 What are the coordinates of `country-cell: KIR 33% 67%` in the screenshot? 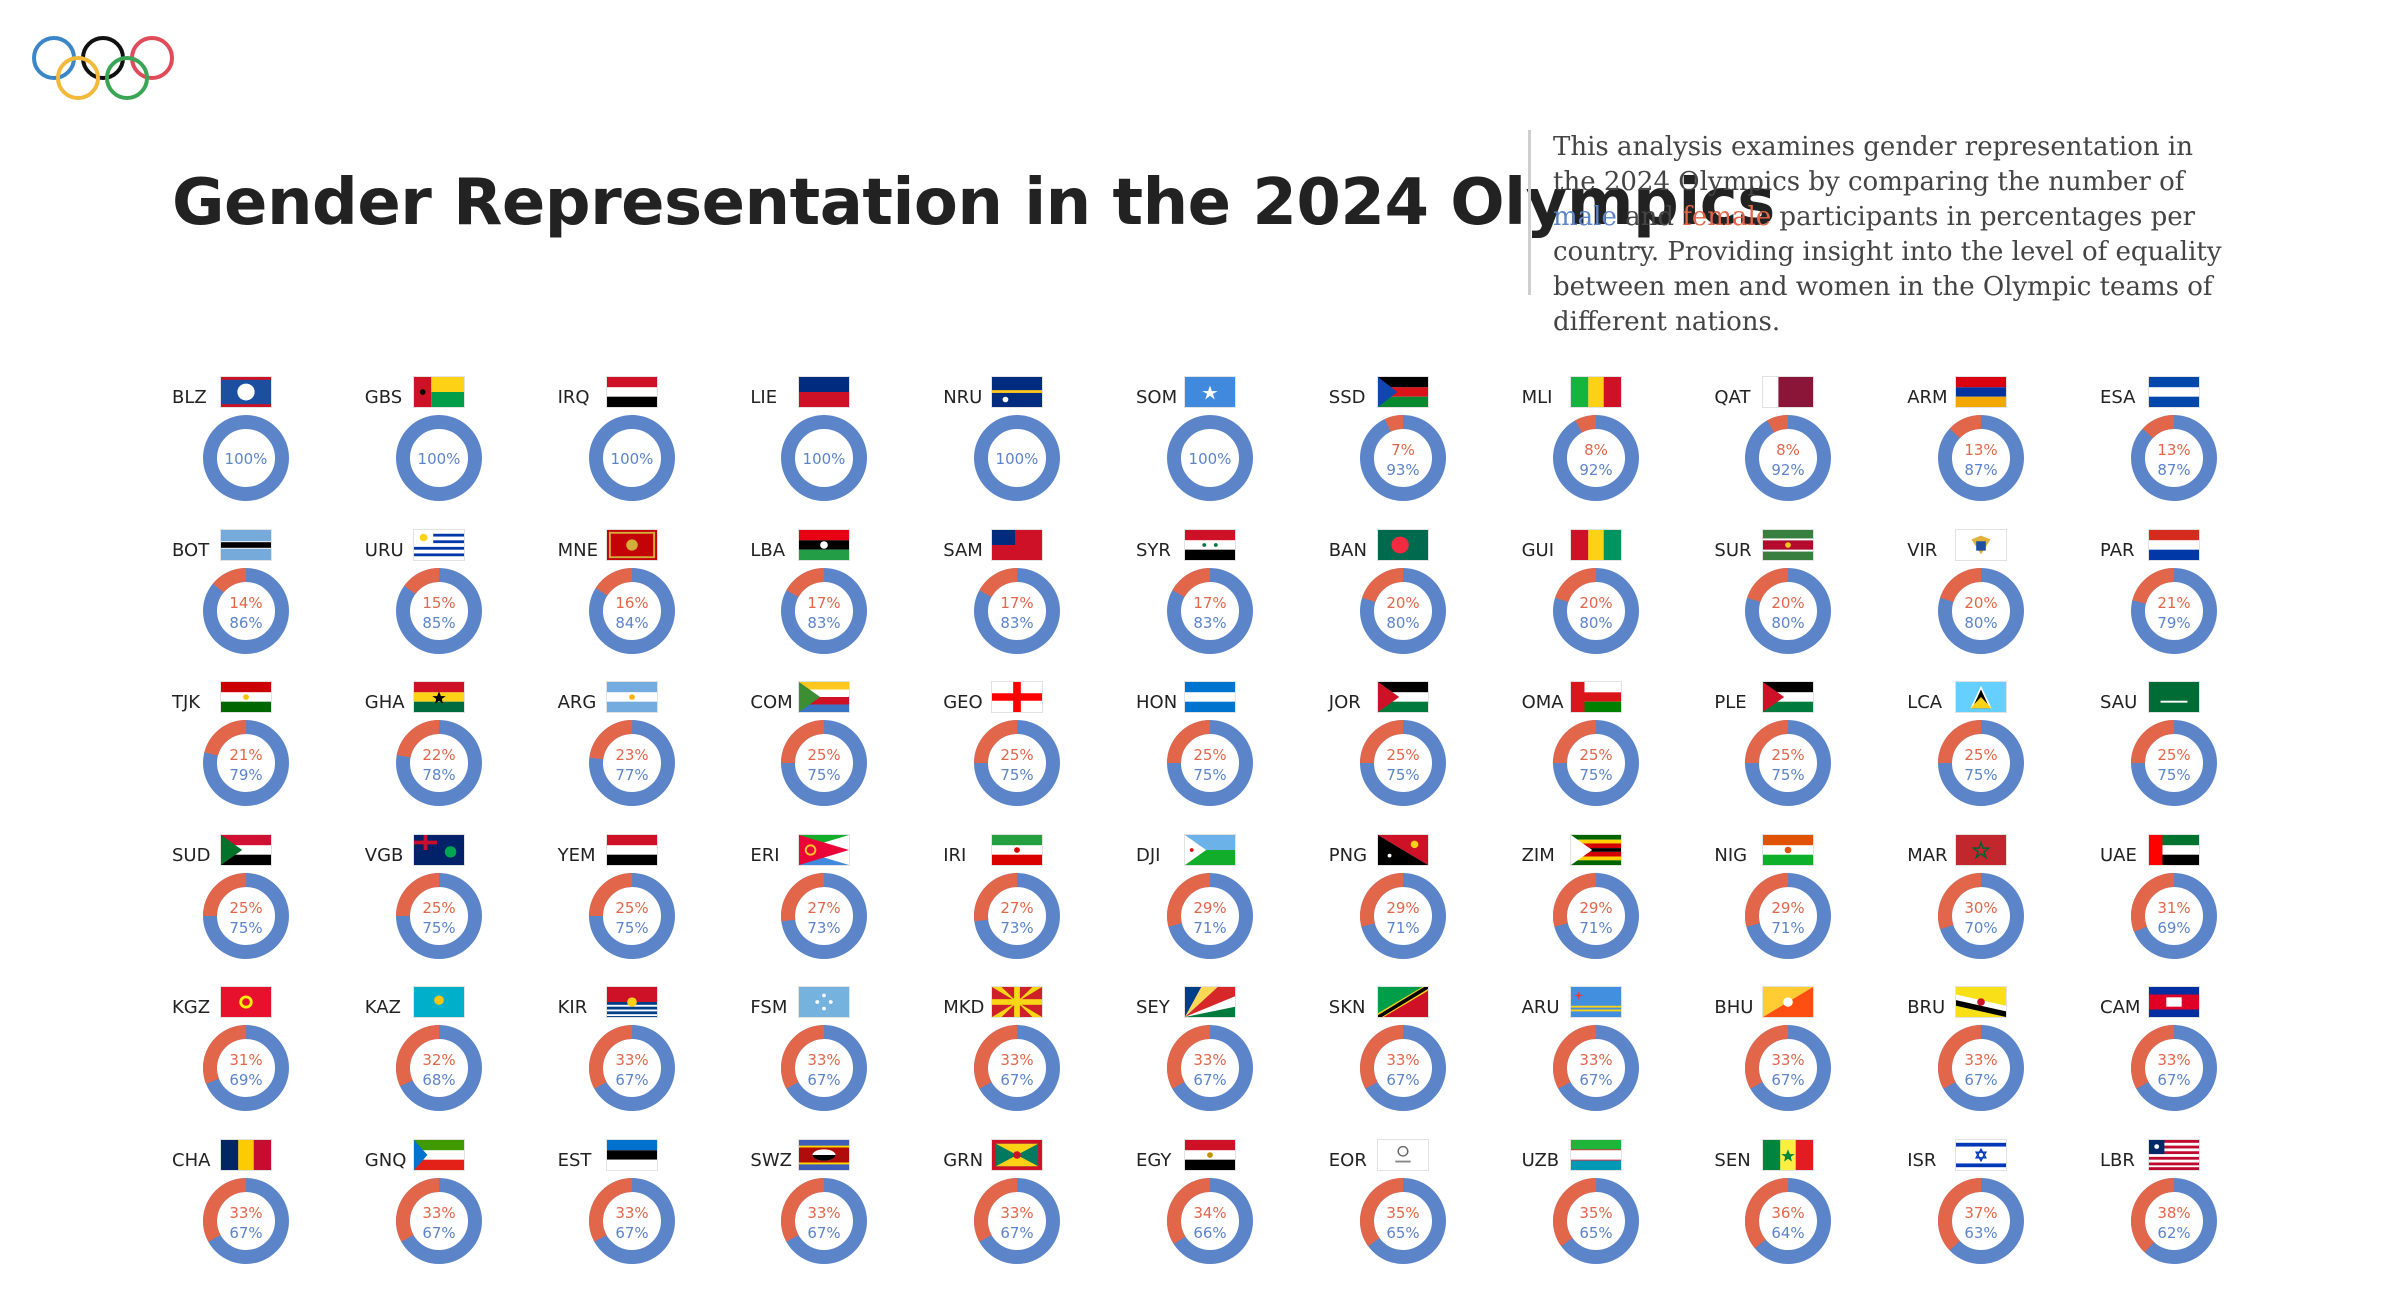 It's located at (643, 1061).